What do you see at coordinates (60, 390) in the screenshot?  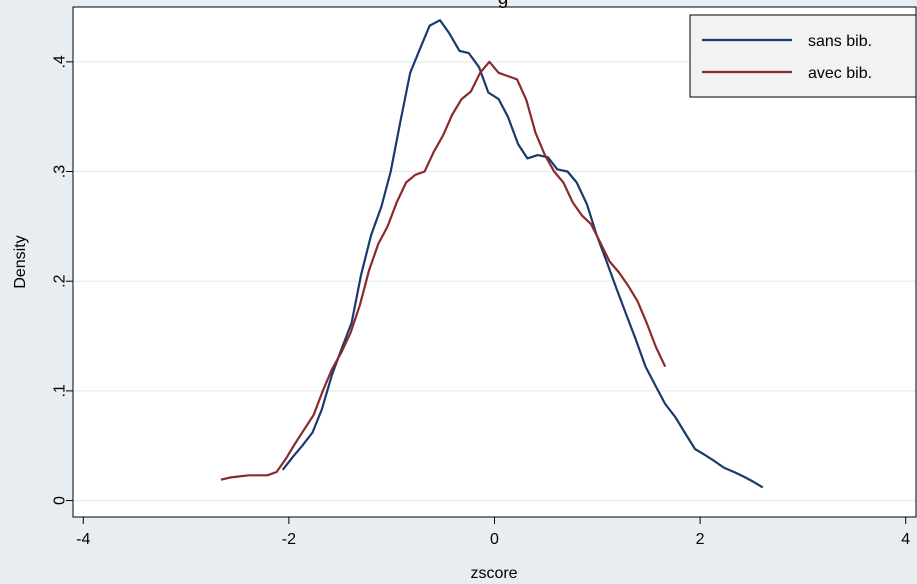 I see `y-tick-label: .1` at bounding box center [60, 390].